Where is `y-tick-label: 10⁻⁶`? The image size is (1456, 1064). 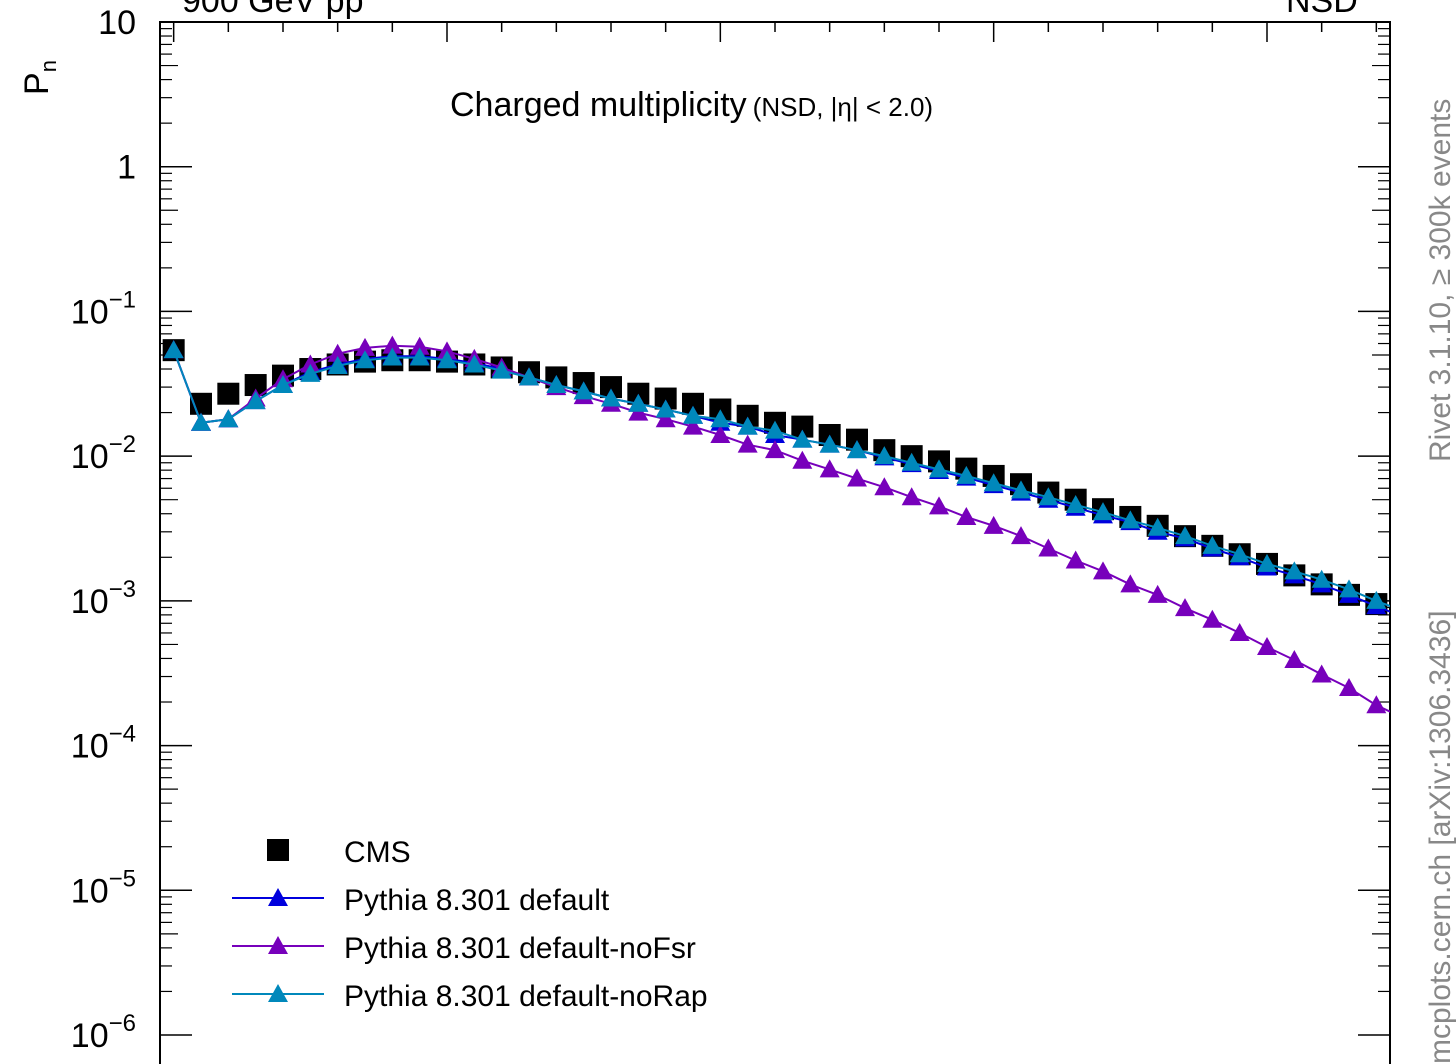 y-tick-label: 10⁻⁶ is located at coordinates (103, 1032).